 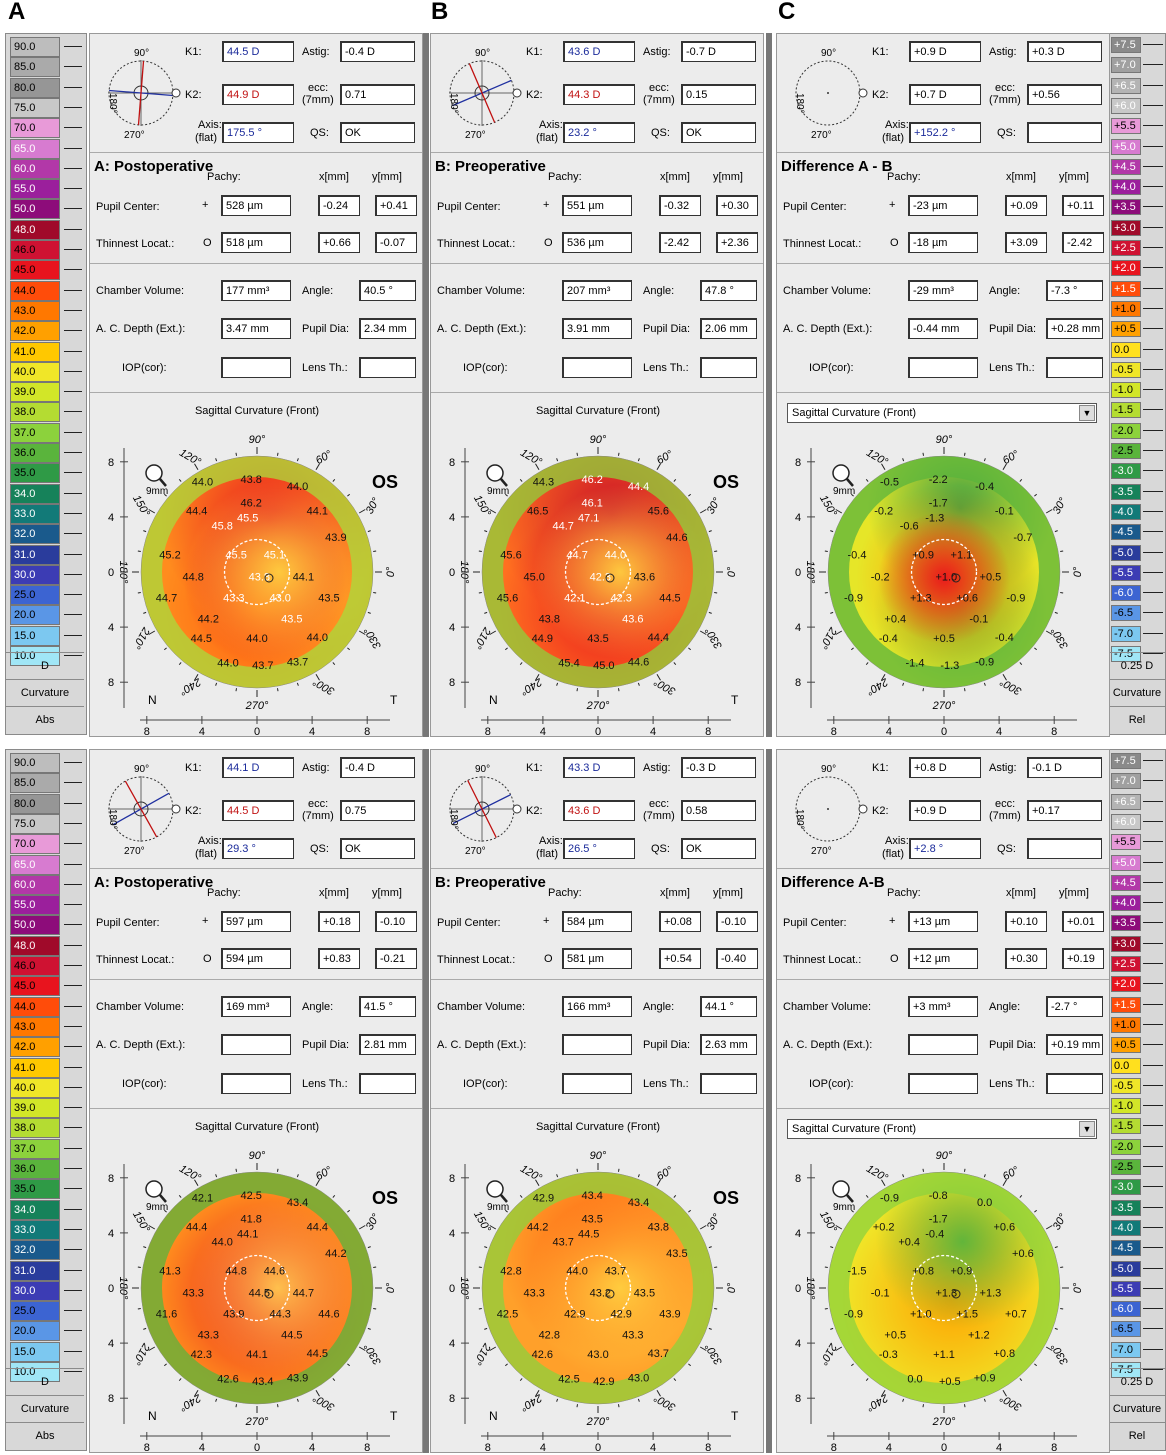 I want to click on map-type-value: Sagittal Curvature (Front), so click(x=854, y=1129).